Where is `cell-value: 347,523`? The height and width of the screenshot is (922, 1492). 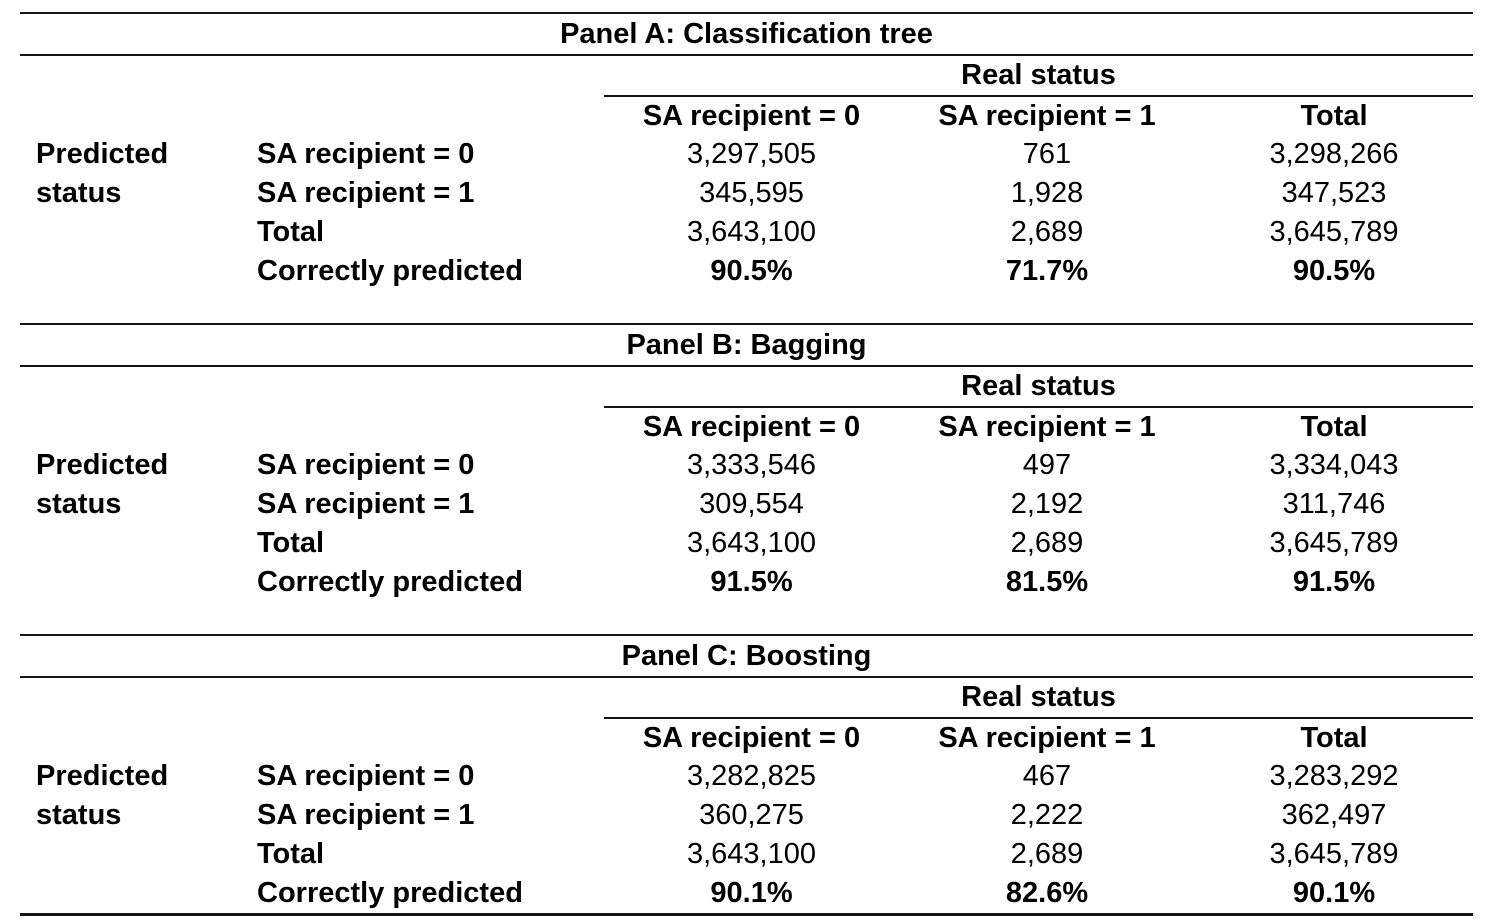
cell-value: 347,523 is located at coordinates (1334, 193).